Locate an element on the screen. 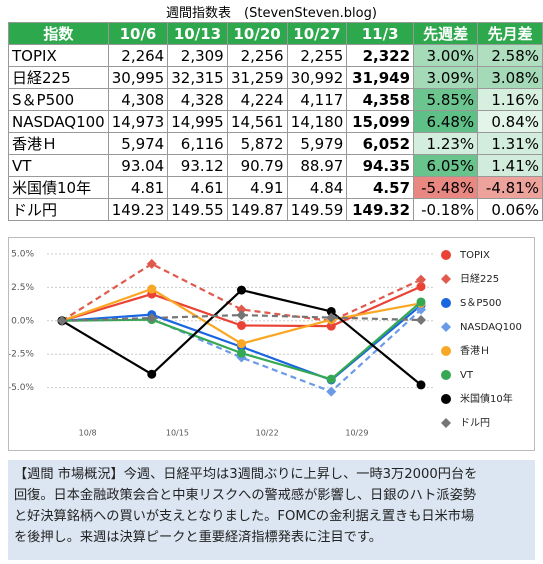 The image size is (543, 564). x-tick-label: 10/29 is located at coordinates (356, 433).